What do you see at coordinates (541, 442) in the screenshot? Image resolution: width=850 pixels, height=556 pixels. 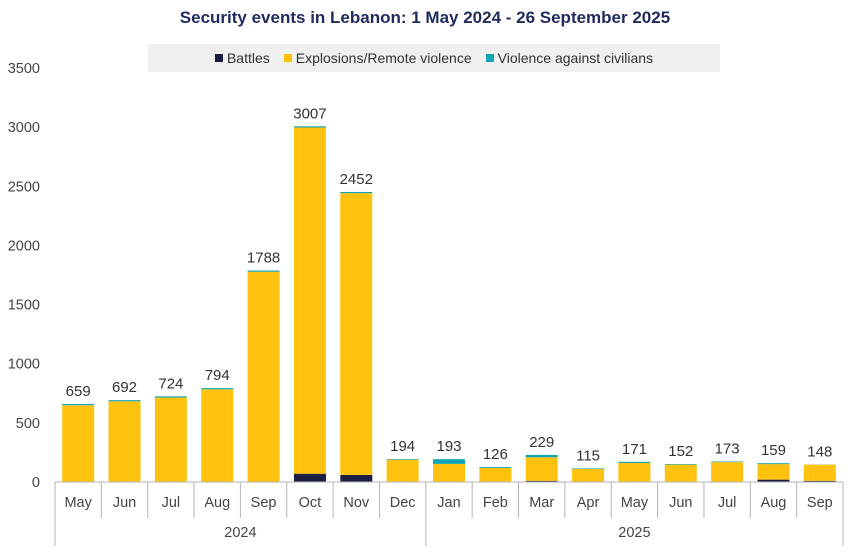 I see `data-label: 229` at bounding box center [541, 442].